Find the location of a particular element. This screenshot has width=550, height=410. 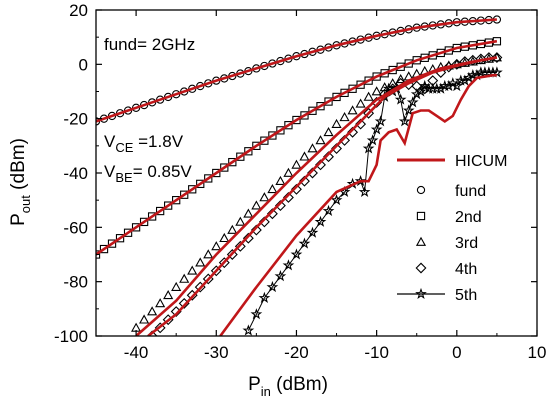

x-tick-label: 0 is located at coordinates (456, 352).